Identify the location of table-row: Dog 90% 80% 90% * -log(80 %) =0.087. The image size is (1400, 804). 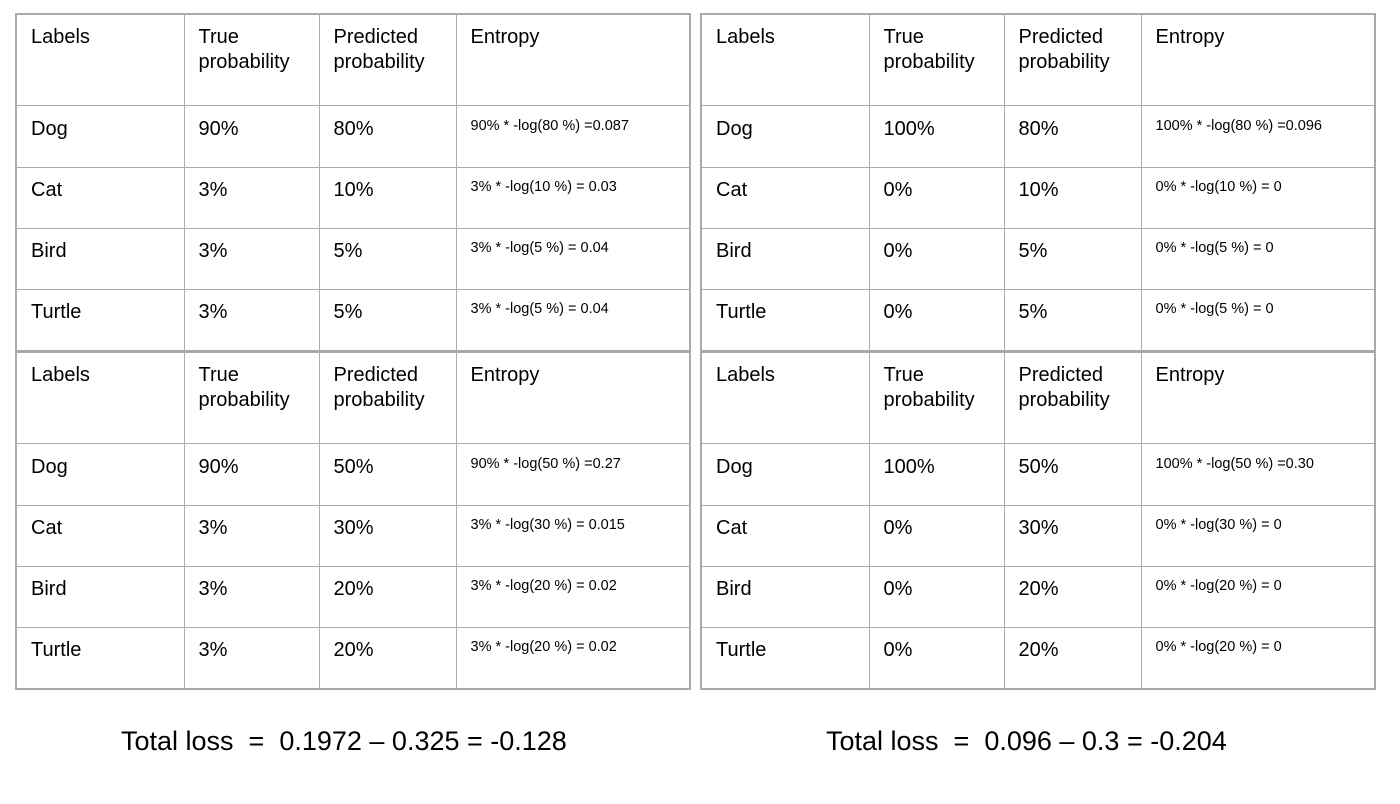
(353, 136).